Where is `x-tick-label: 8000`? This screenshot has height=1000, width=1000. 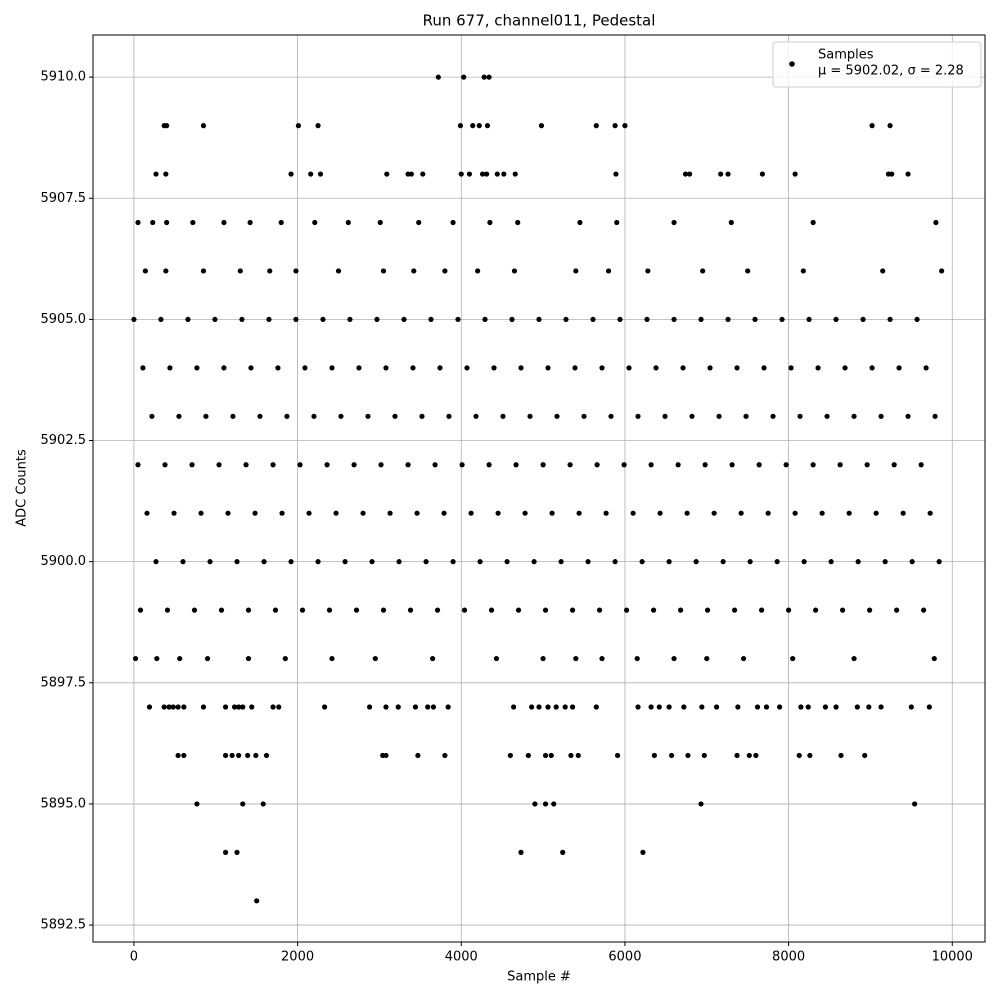 x-tick-label: 8000 is located at coordinates (788, 957).